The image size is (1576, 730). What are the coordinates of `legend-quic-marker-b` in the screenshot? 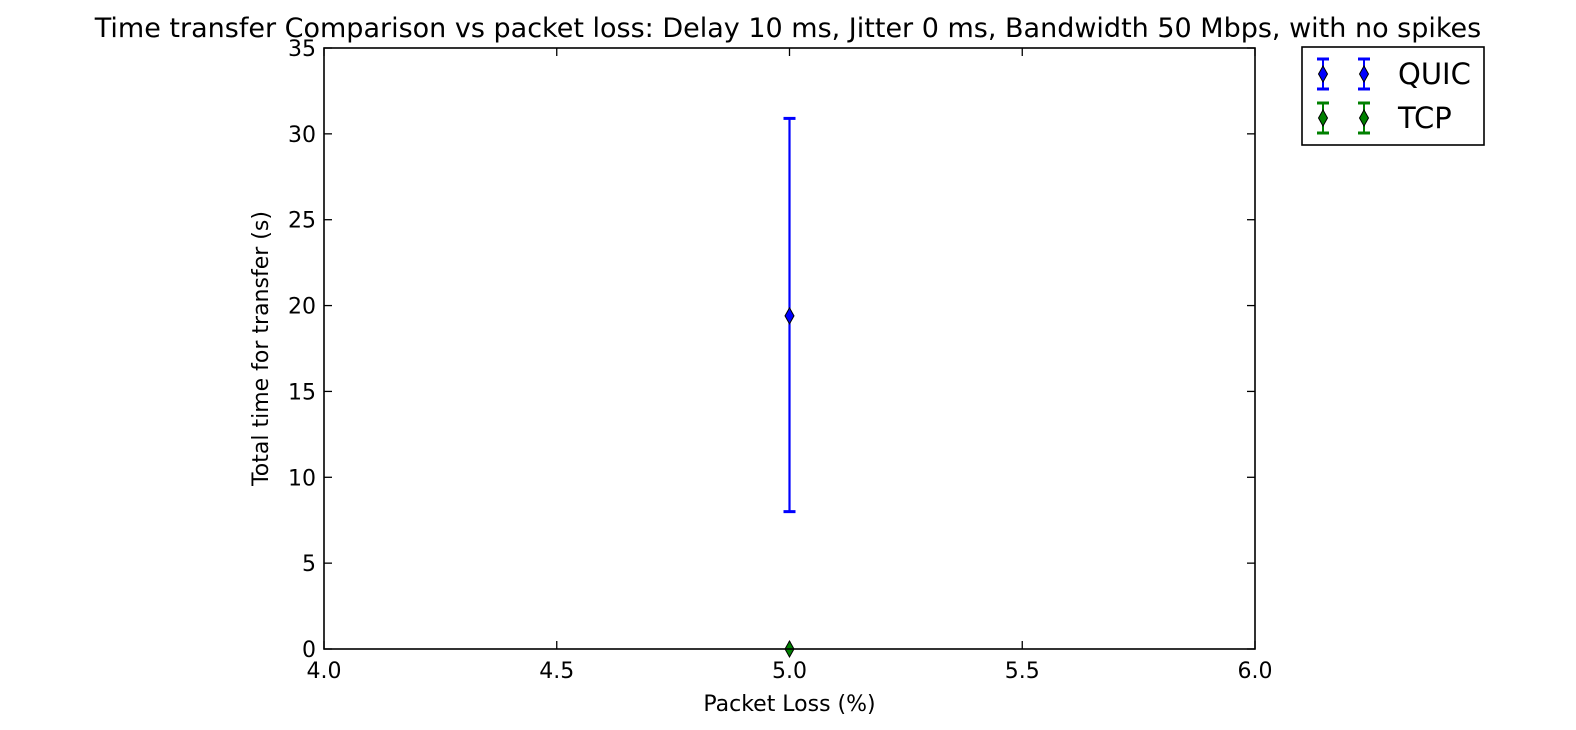 It's located at (1364, 74).